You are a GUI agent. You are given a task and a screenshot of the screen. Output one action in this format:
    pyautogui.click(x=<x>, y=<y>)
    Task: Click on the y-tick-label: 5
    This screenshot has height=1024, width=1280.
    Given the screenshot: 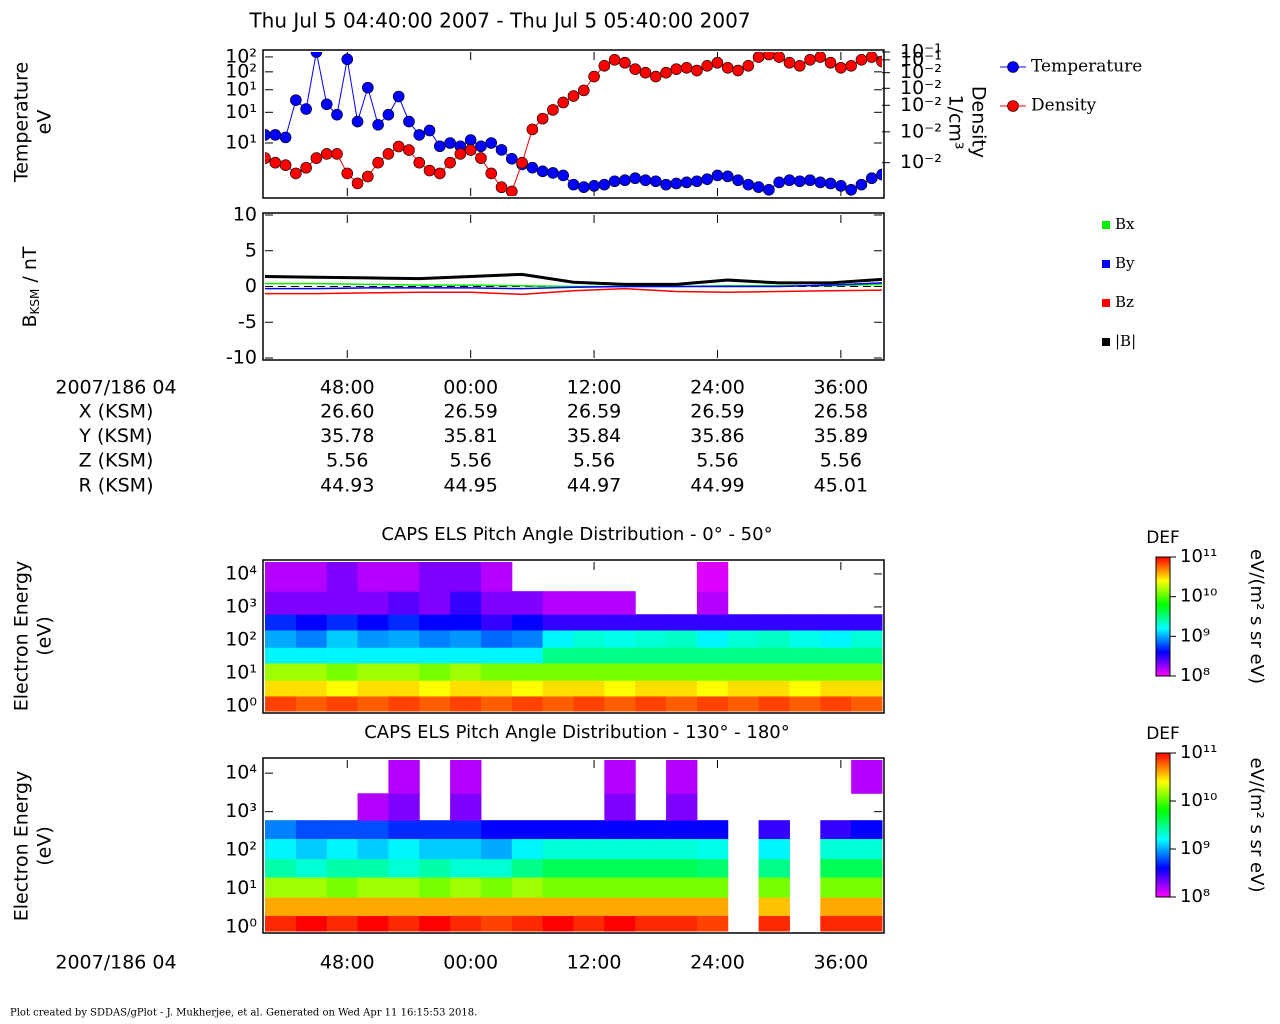 What is the action you would take?
    pyautogui.click(x=251, y=250)
    